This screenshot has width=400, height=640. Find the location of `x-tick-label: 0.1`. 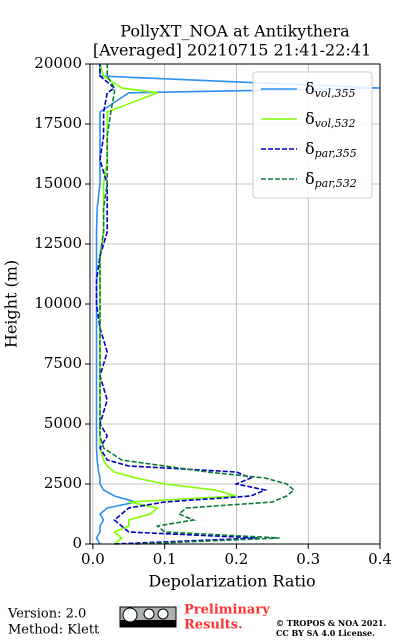

x-tick-label: 0.1 is located at coordinates (165, 559).